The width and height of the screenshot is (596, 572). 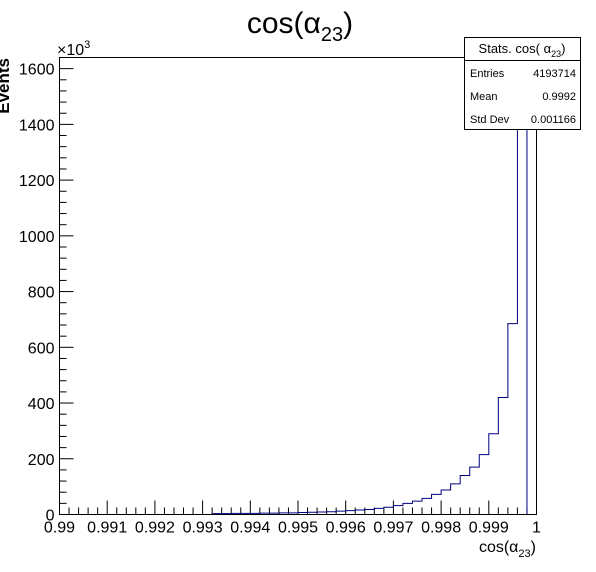 I want to click on y-tick-label: 1400, so click(x=37, y=125).